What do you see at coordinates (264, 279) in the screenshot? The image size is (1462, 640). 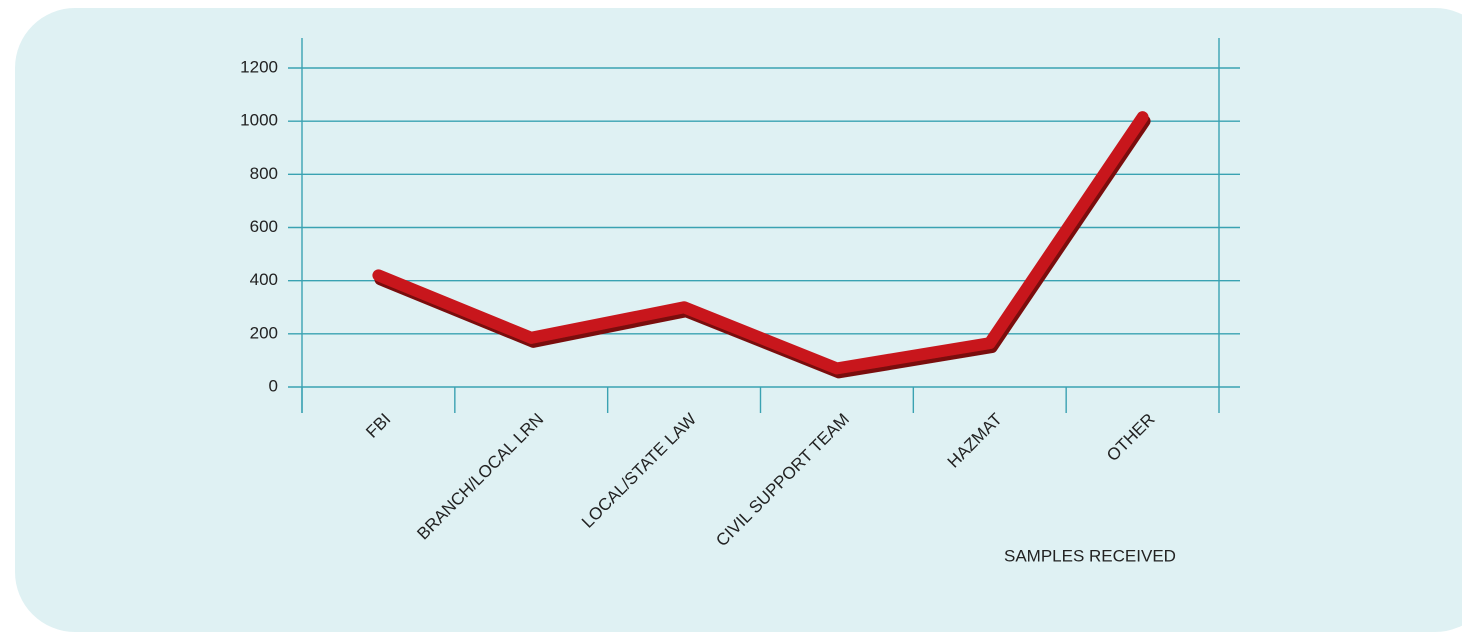 I see `y-tick-label: 400` at bounding box center [264, 279].